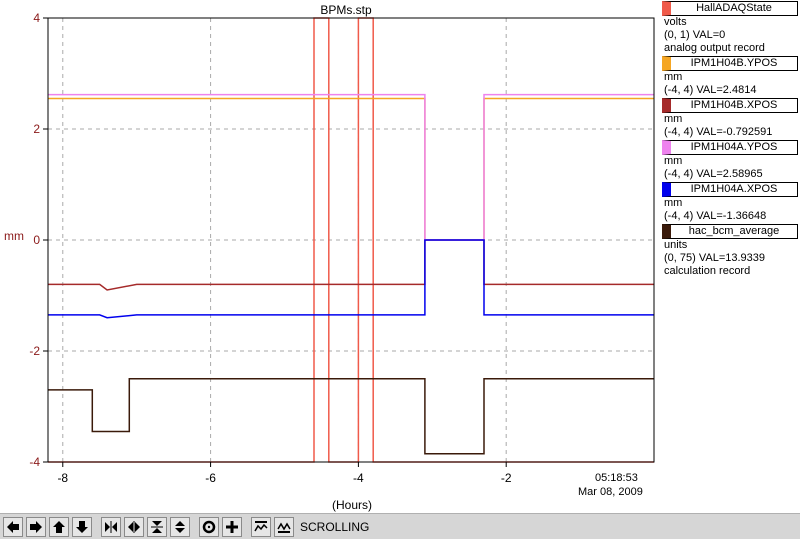 The height and width of the screenshot is (539, 800). What do you see at coordinates (400, 526) in the screenshot?
I see `toolbar: SCROLLING` at bounding box center [400, 526].